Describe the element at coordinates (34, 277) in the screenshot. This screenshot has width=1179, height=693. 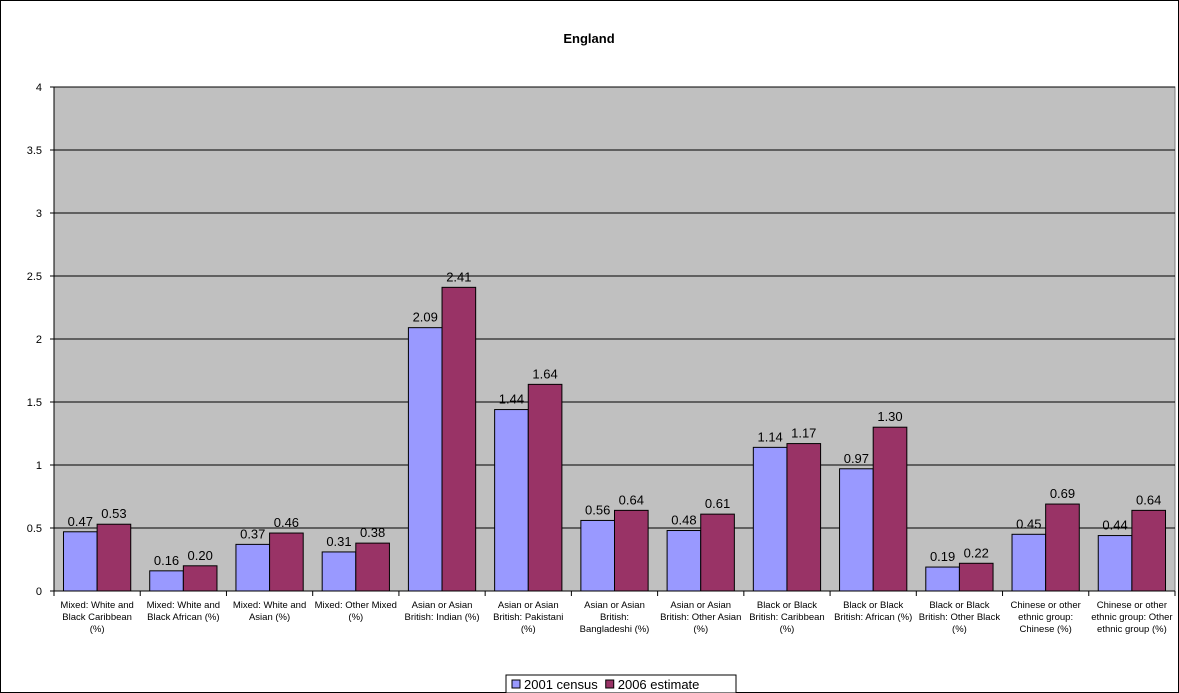
I see `y-tick-label: 2.5` at that location.